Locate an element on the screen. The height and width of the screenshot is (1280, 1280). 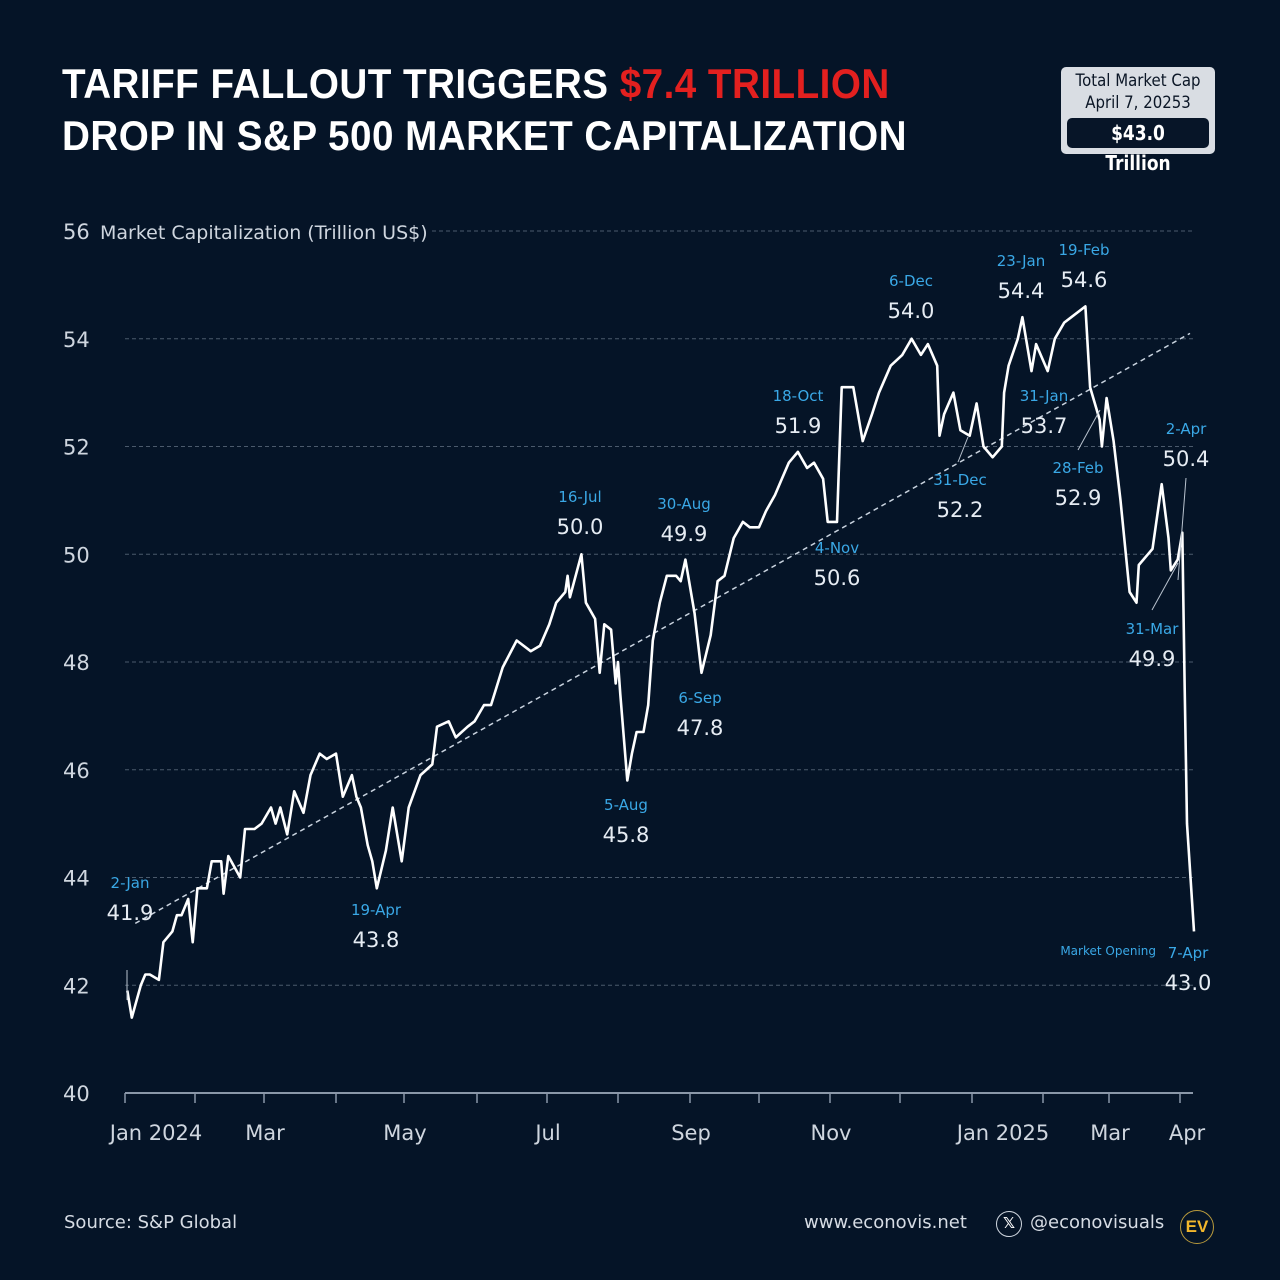
annotation-value-label: 54.4 is located at coordinates (1021, 291).